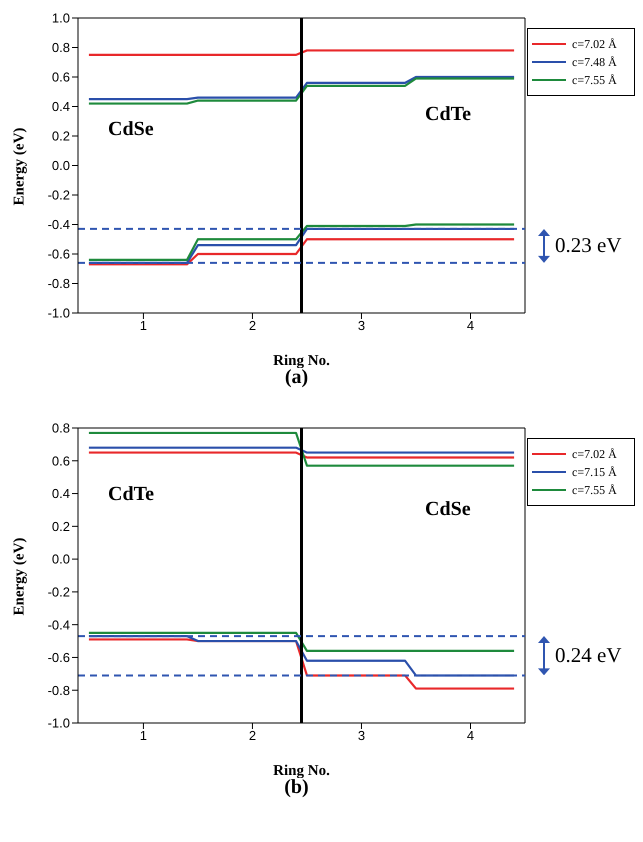 This screenshot has height=842, width=643. What do you see at coordinates (594, 472) in the screenshot?
I see `legend-label: c=7.15 Å` at bounding box center [594, 472].